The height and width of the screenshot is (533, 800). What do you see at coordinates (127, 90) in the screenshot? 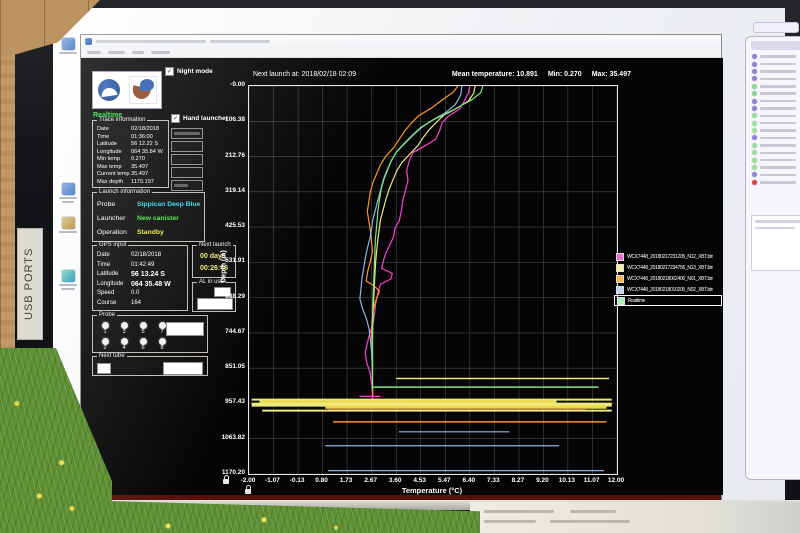
I see `logo-box` at bounding box center [127, 90].